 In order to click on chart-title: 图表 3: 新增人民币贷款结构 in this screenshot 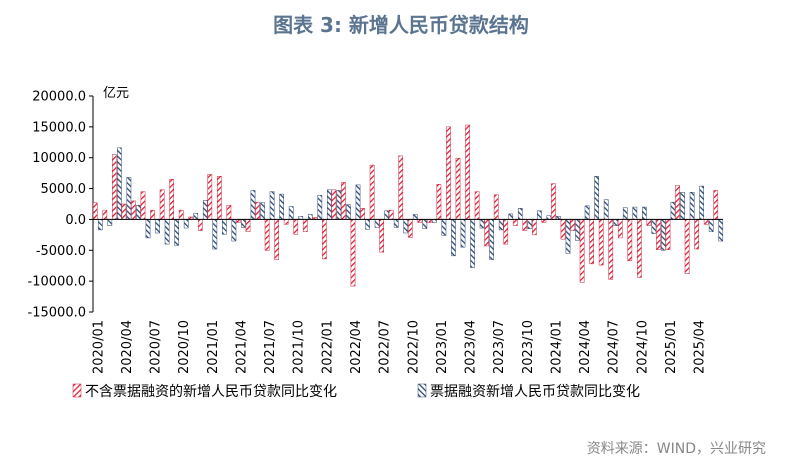, I will do `click(401, 25)`.